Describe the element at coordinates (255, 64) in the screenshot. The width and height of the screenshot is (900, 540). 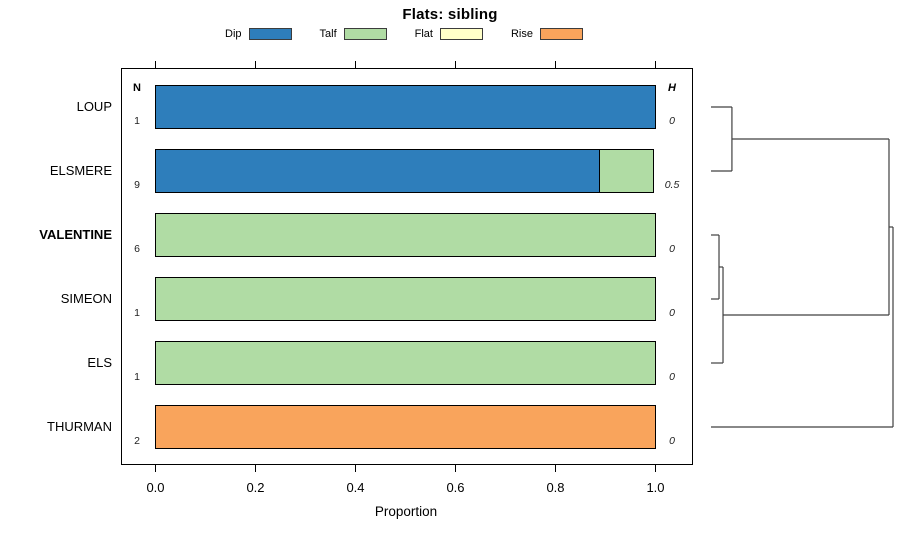
I see `top-axis-tick-0.2` at that location.